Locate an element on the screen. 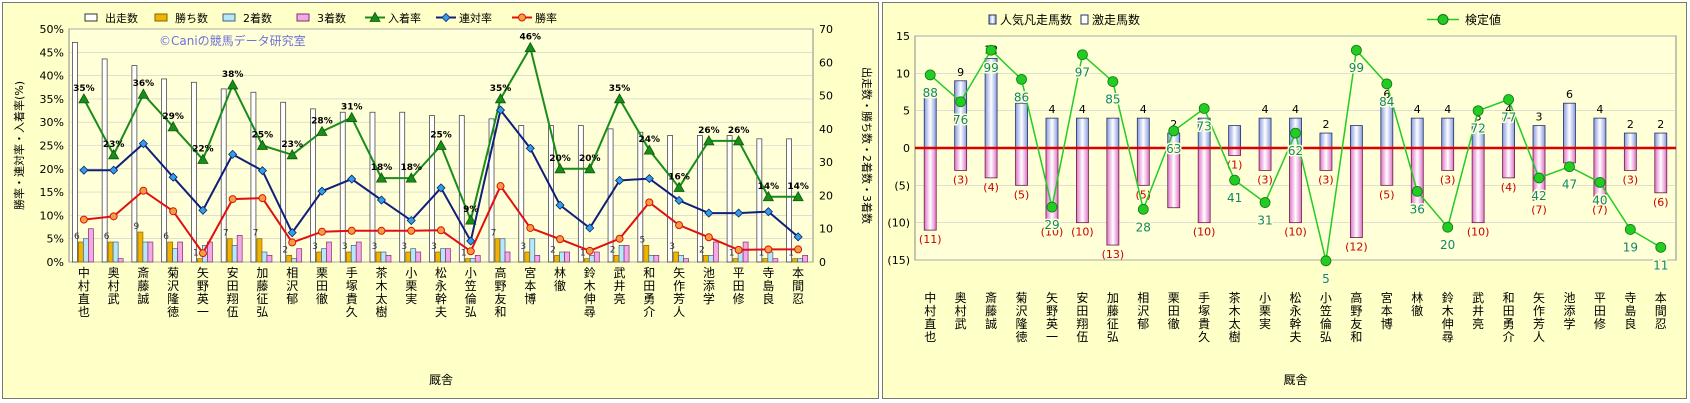 The height and width of the screenshot is (403, 1690). win-count-label: 5 is located at coordinates (642, 240).